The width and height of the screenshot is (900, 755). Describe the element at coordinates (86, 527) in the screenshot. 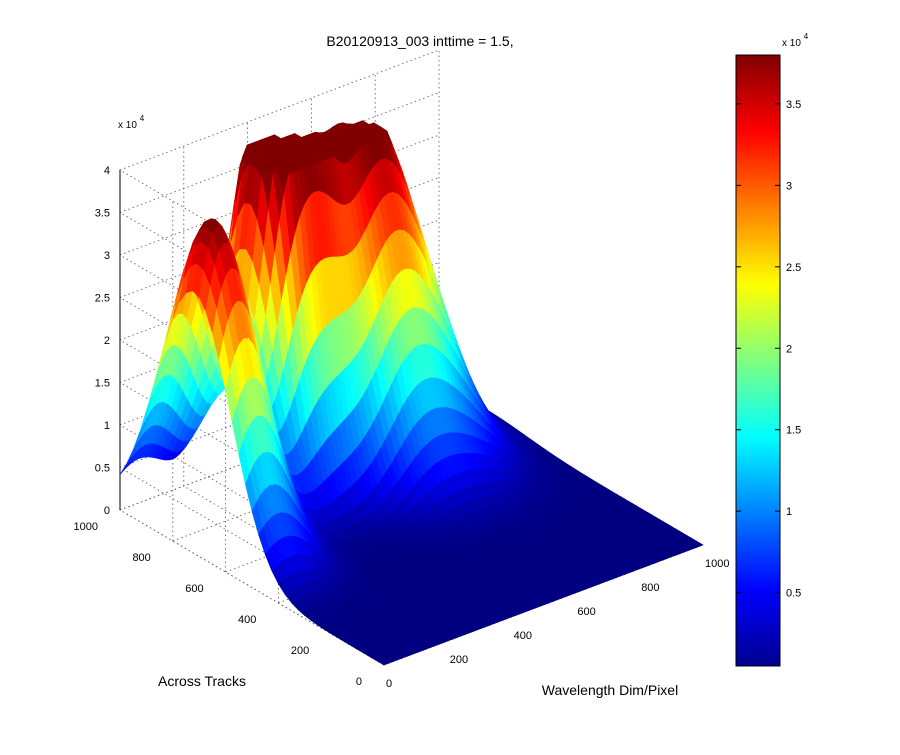

I see `y-tick-label: 1000` at that location.